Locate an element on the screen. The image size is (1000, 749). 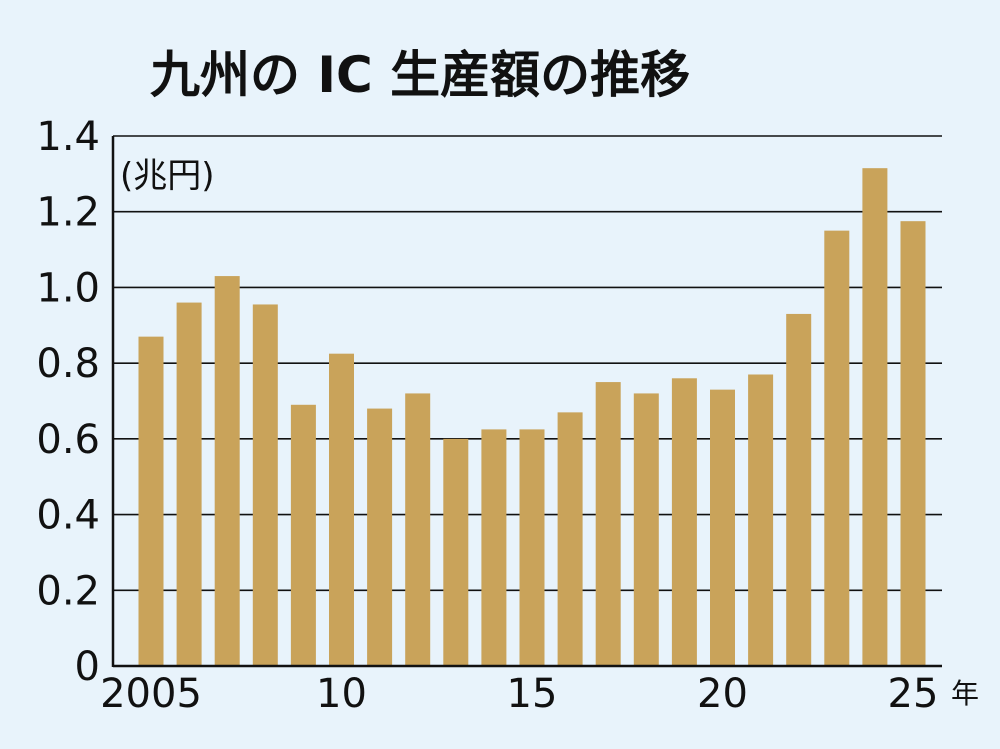
x-tick-label: 20 is located at coordinates (722, 694).